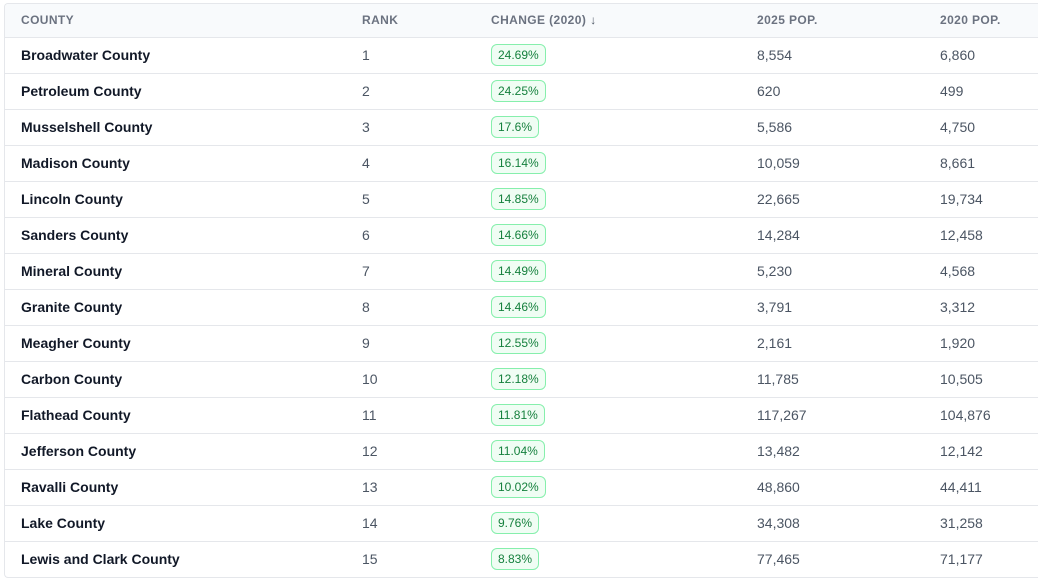 The width and height of the screenshot is (1038, 578). I want to click on change-badge: 14.49%, so click(518, 271).